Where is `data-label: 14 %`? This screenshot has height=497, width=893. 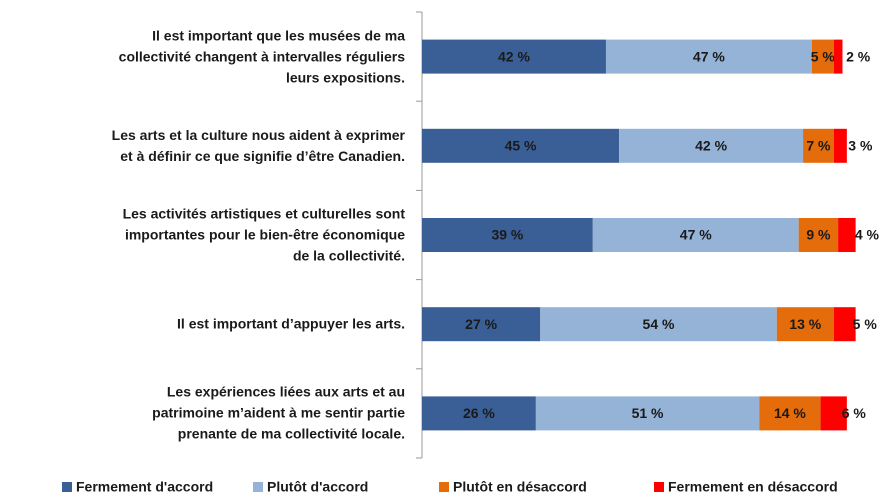 data-label: 14 % is located at coordinates (790, 413).